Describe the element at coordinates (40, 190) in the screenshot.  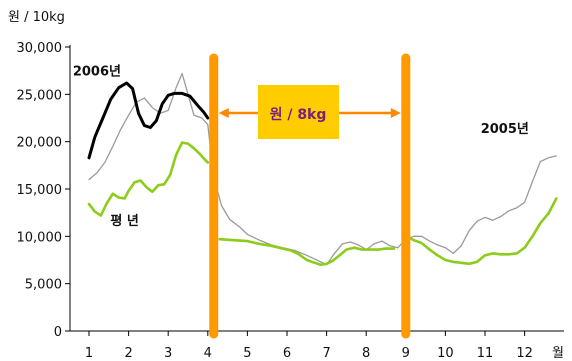
I see `y-tick-label: 15,000` at that location.